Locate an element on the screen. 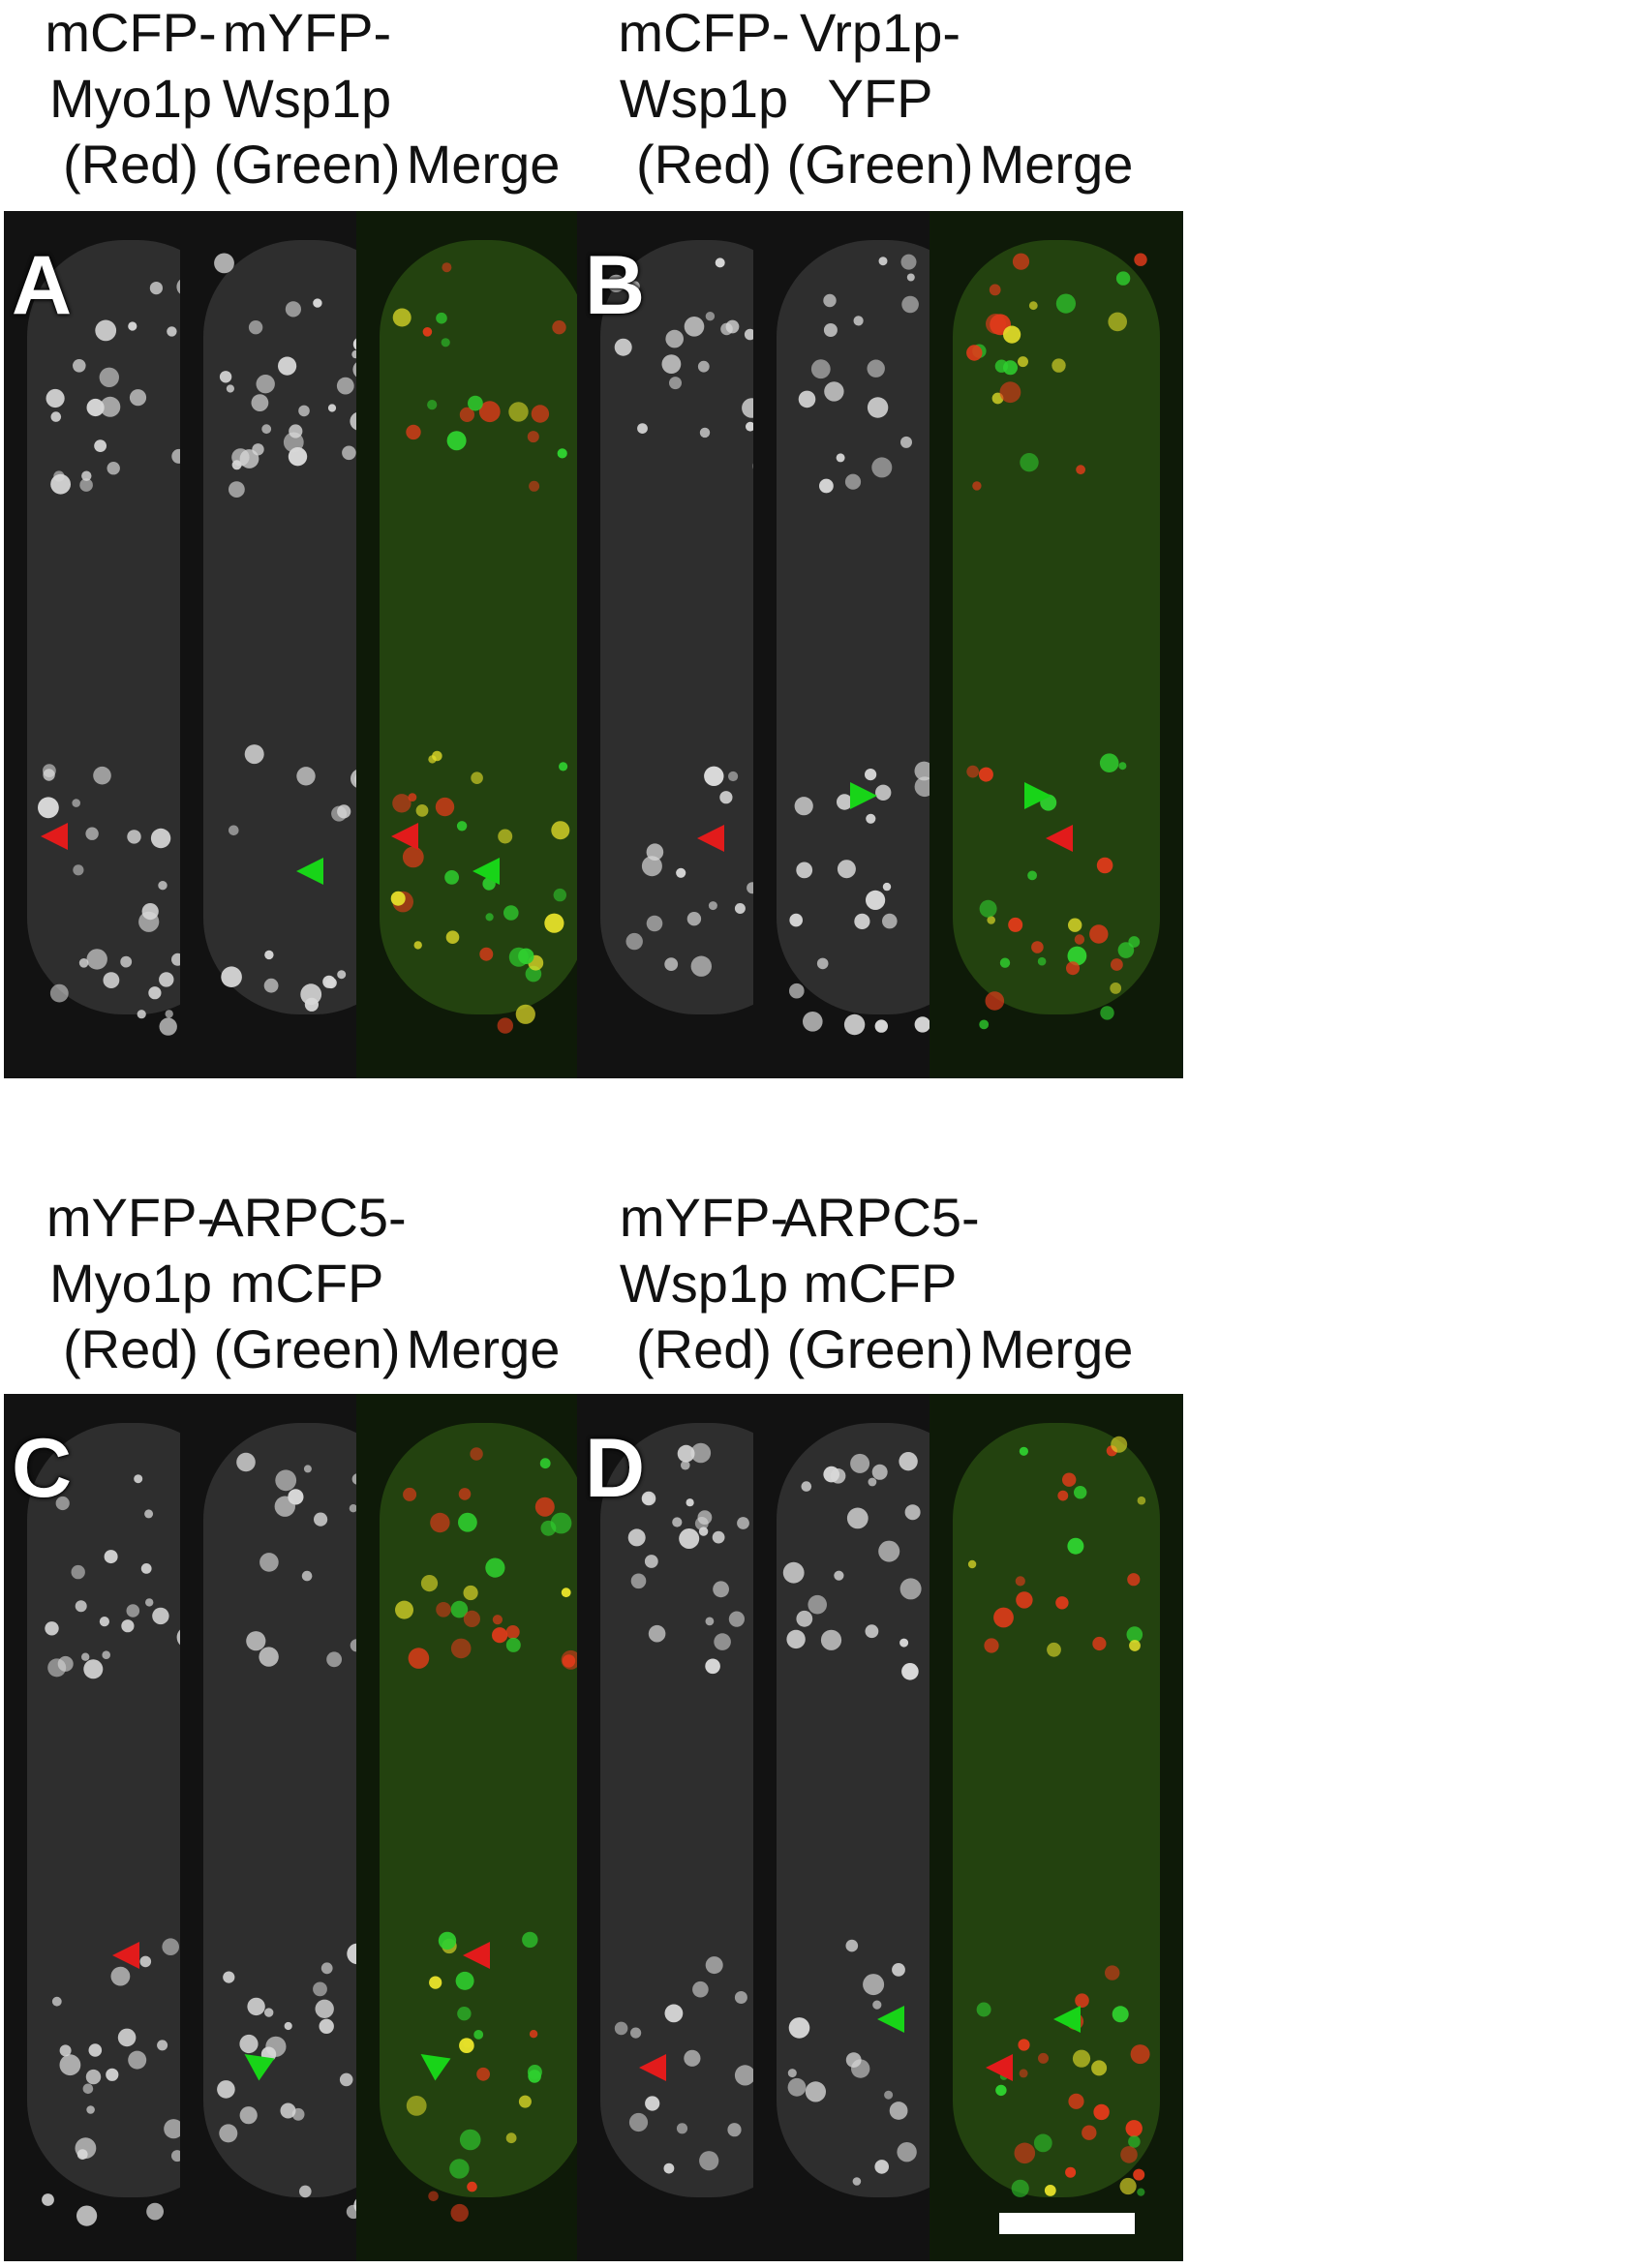 The image size is (1646, 2268). panel-letter-a: A is located at coordinates (43, 285).